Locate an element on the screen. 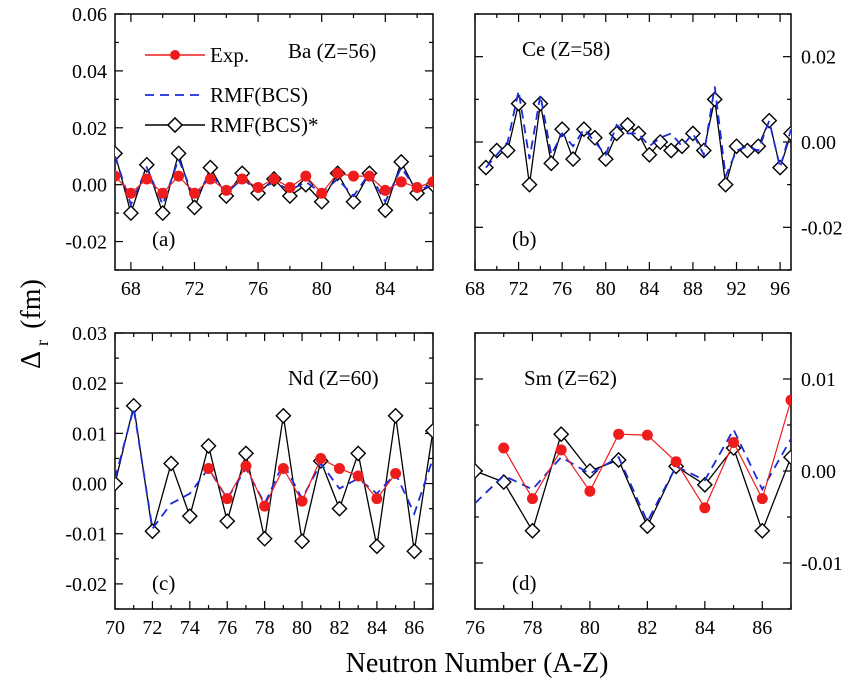 Image resolution: width=855 pixels, height=690 pixels. x-tick-label: 86 is located at coordinates (414, 628).